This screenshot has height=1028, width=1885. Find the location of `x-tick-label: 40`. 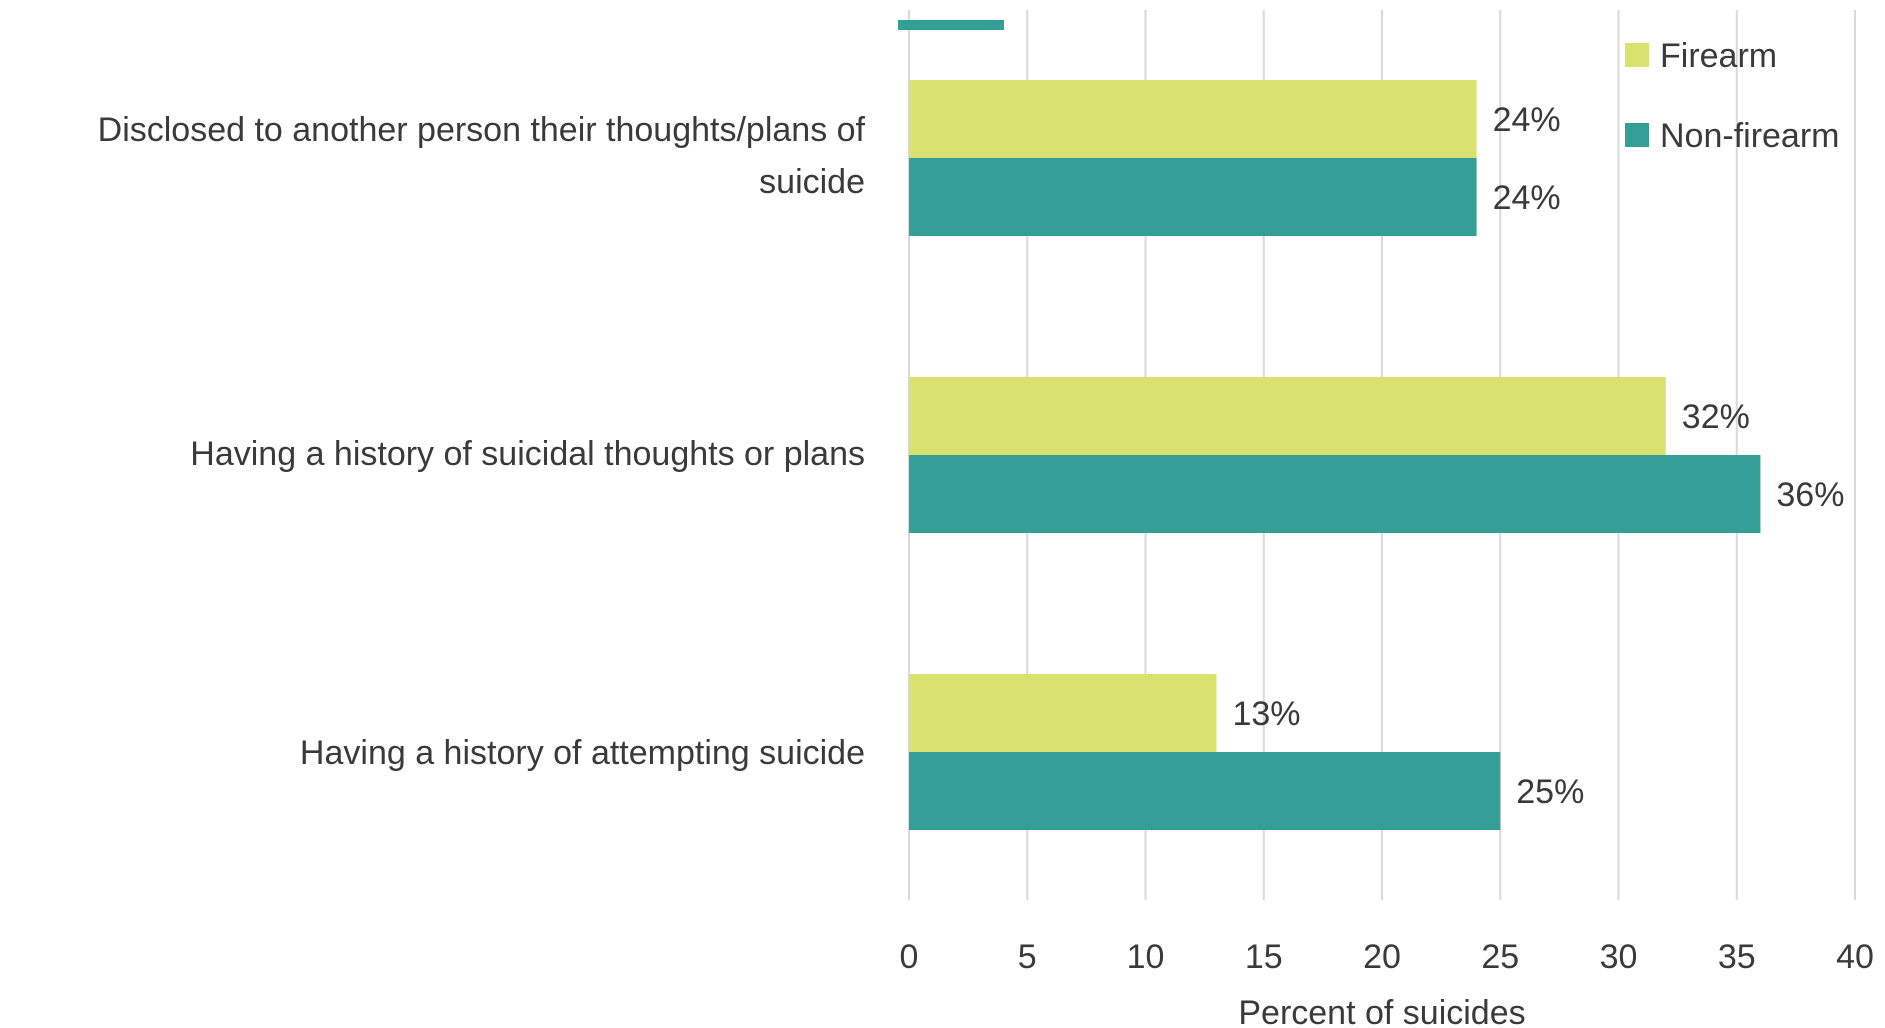

x-tick-label: 40 is located at coordinates (1855, 957).